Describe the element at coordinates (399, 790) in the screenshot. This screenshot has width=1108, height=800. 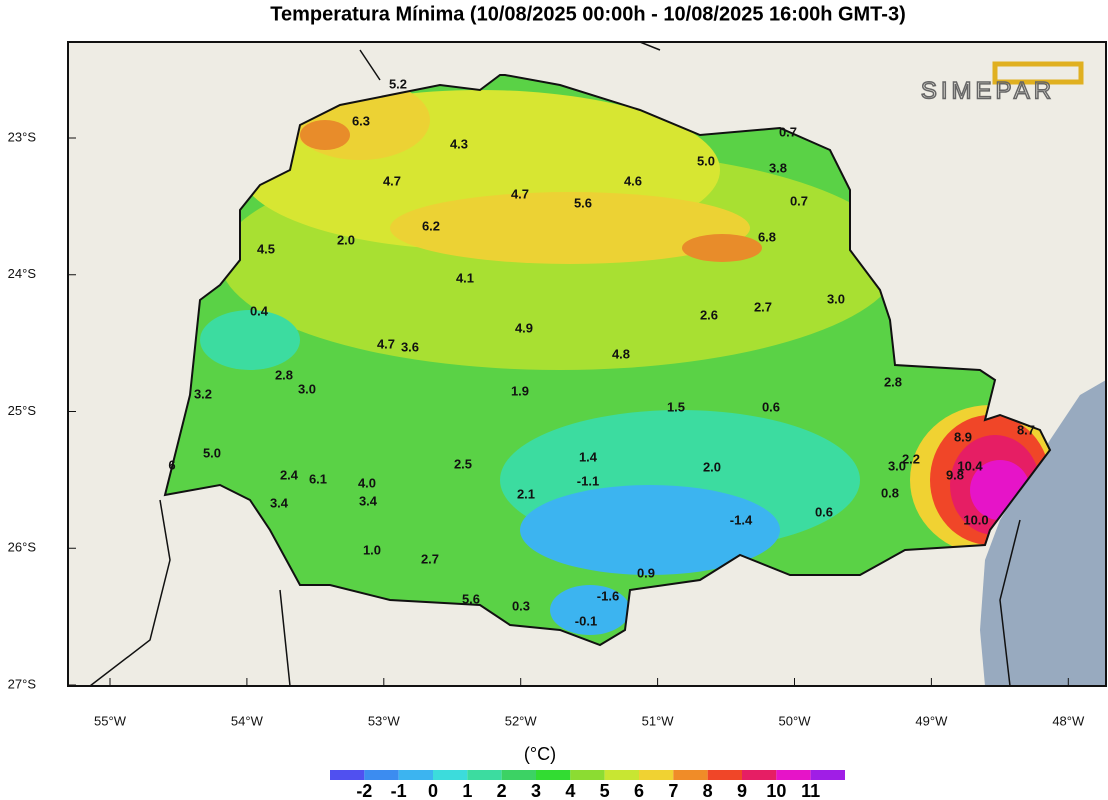
I see `colorbar-label: -1` at that location.